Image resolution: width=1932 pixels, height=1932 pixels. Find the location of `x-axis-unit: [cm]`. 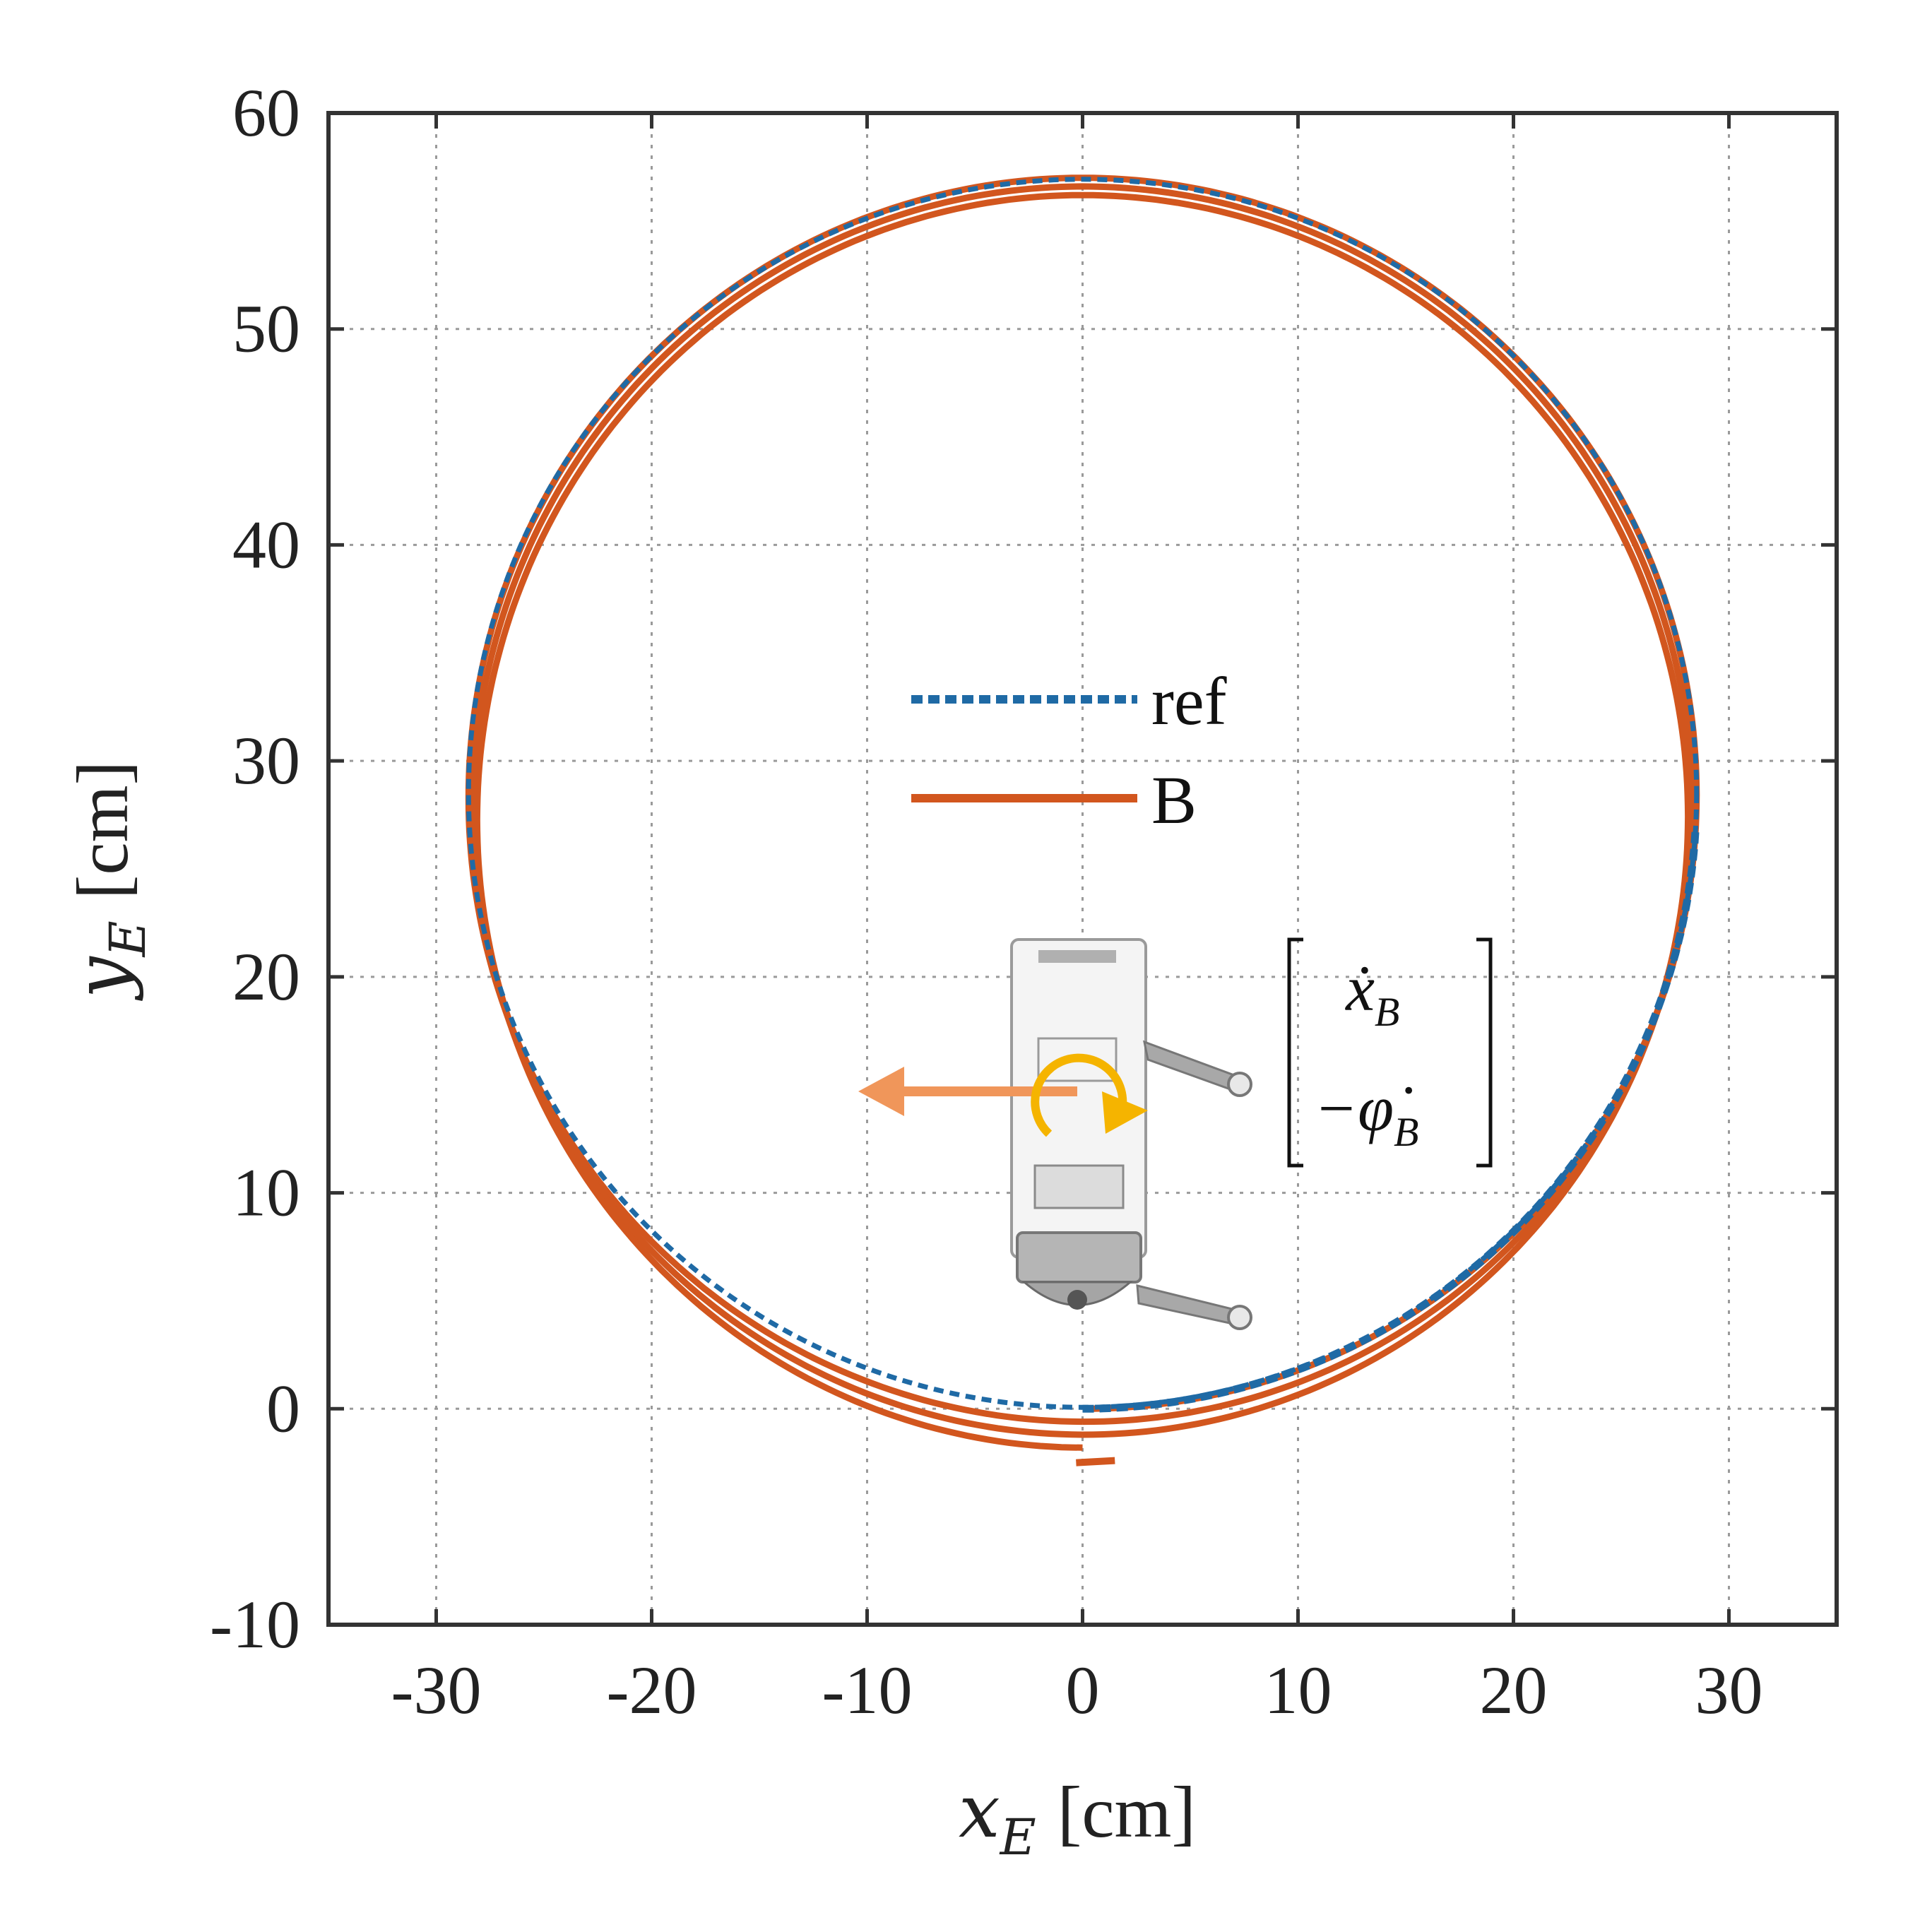

x-axis-unit: [cm] is located at coordinates (1126, 1812).